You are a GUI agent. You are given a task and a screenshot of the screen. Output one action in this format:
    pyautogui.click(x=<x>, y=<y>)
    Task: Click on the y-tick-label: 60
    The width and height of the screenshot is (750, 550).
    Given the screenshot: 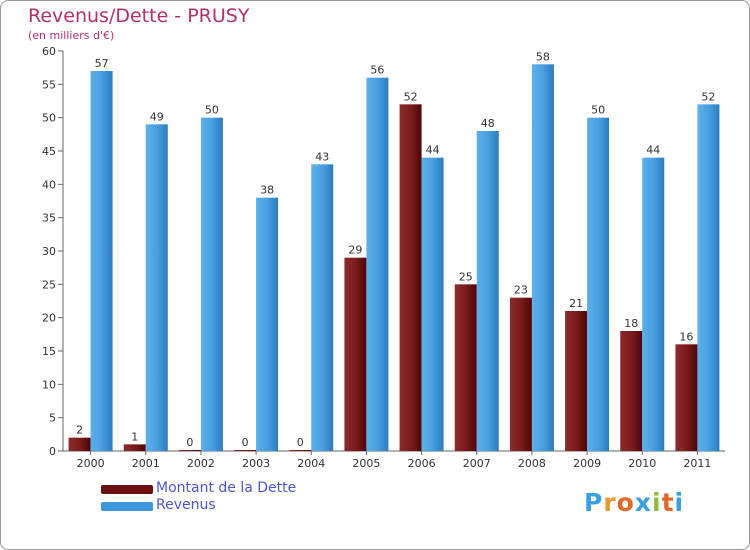 What is the action you would take?
    pyautogui.click(x=49, y=51)
    